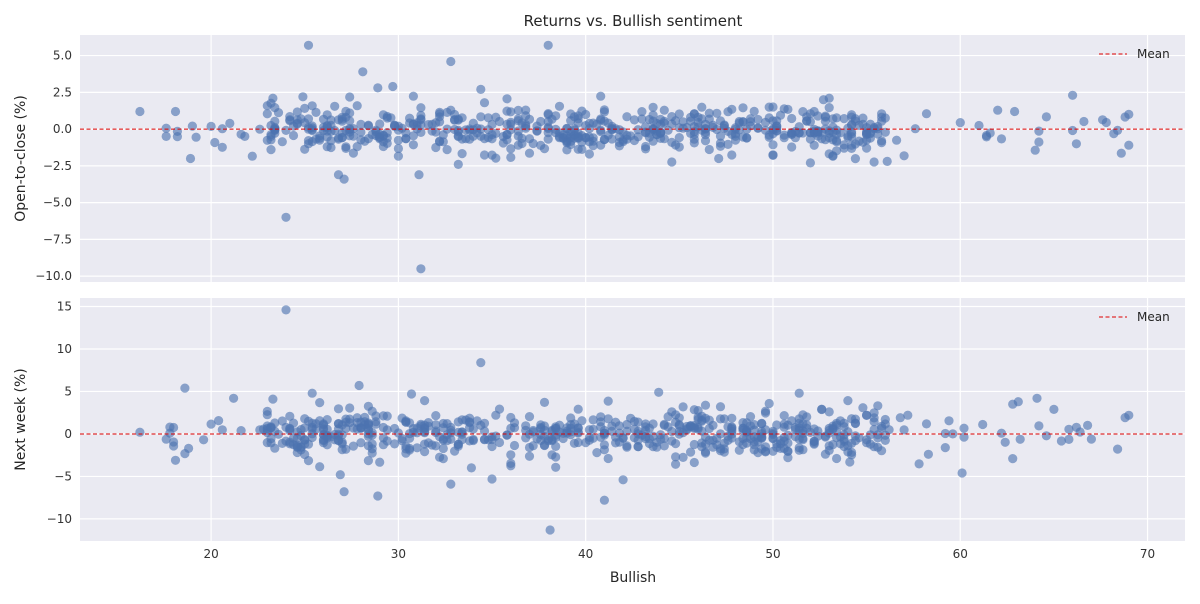  I want to click on y-tick-label: 2.5, so click(62, 92).